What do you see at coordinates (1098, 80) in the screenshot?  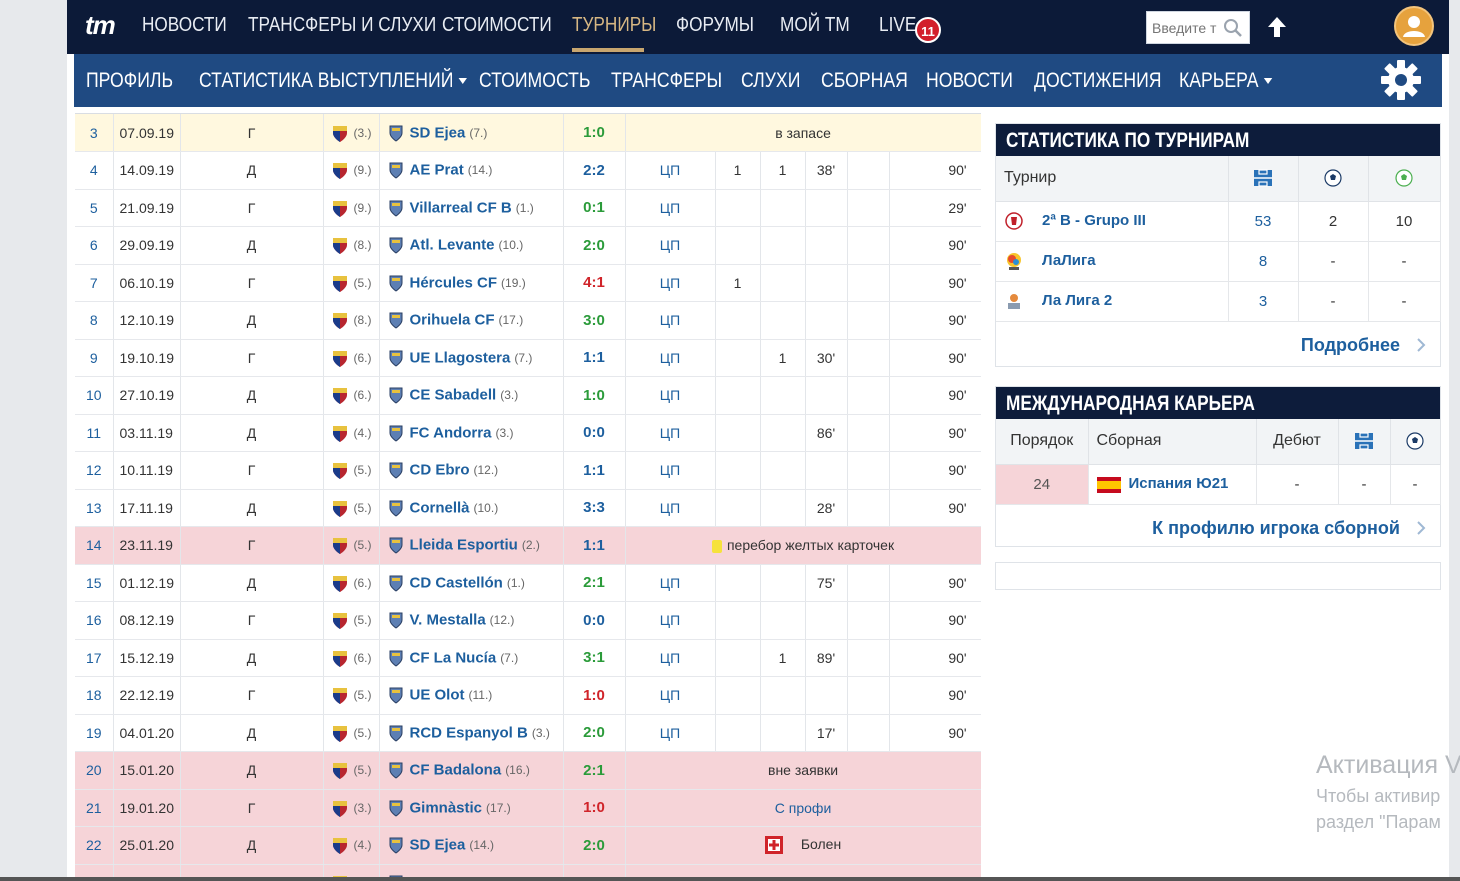 I see `subnav-achievements: ДОСТИЖЕНИЯ` at bounding box center [1098, 80].